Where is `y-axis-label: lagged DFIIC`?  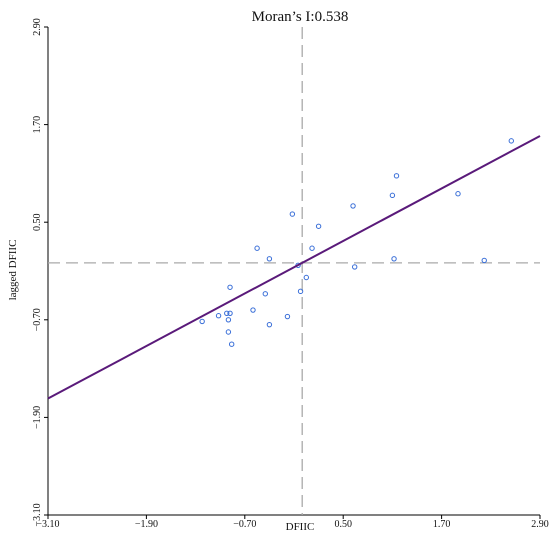 y-axis-label: lagged DFIIC is located at coordinates (13, 270).